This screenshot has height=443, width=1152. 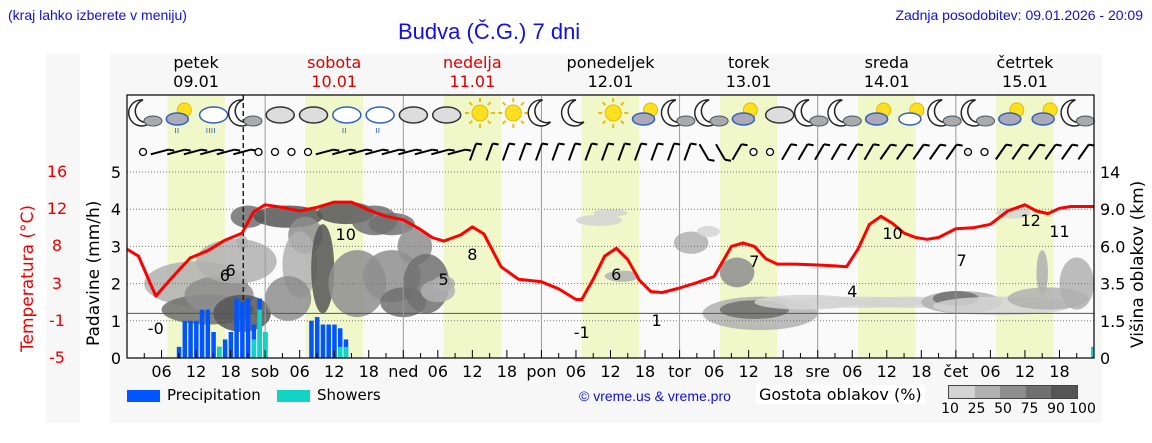 What do you see at coordinates (616, 152) in the screenshot?
I see `wind-barbs-row` at bounding box center [616, 152].